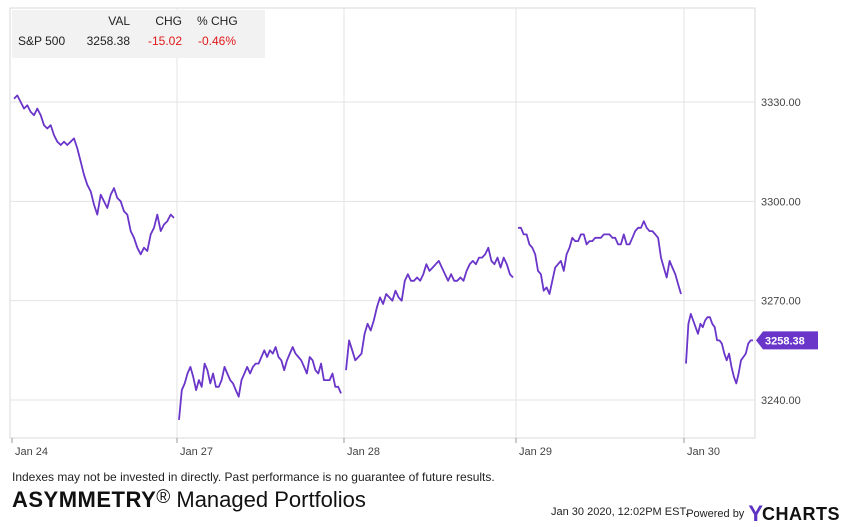  What do you see at coordinates (619, 512) in the screenshot?
I see `timestamp: Jan 30 2020, 12:02PM EST.` at bounding box center [619, 512].